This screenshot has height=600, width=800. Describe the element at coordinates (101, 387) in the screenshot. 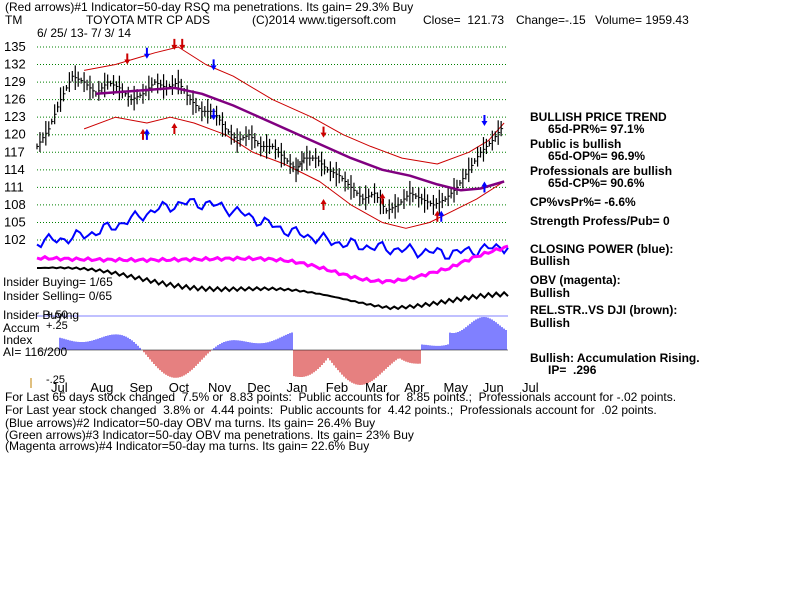

I see `x-tick-label: Aug` at that location.